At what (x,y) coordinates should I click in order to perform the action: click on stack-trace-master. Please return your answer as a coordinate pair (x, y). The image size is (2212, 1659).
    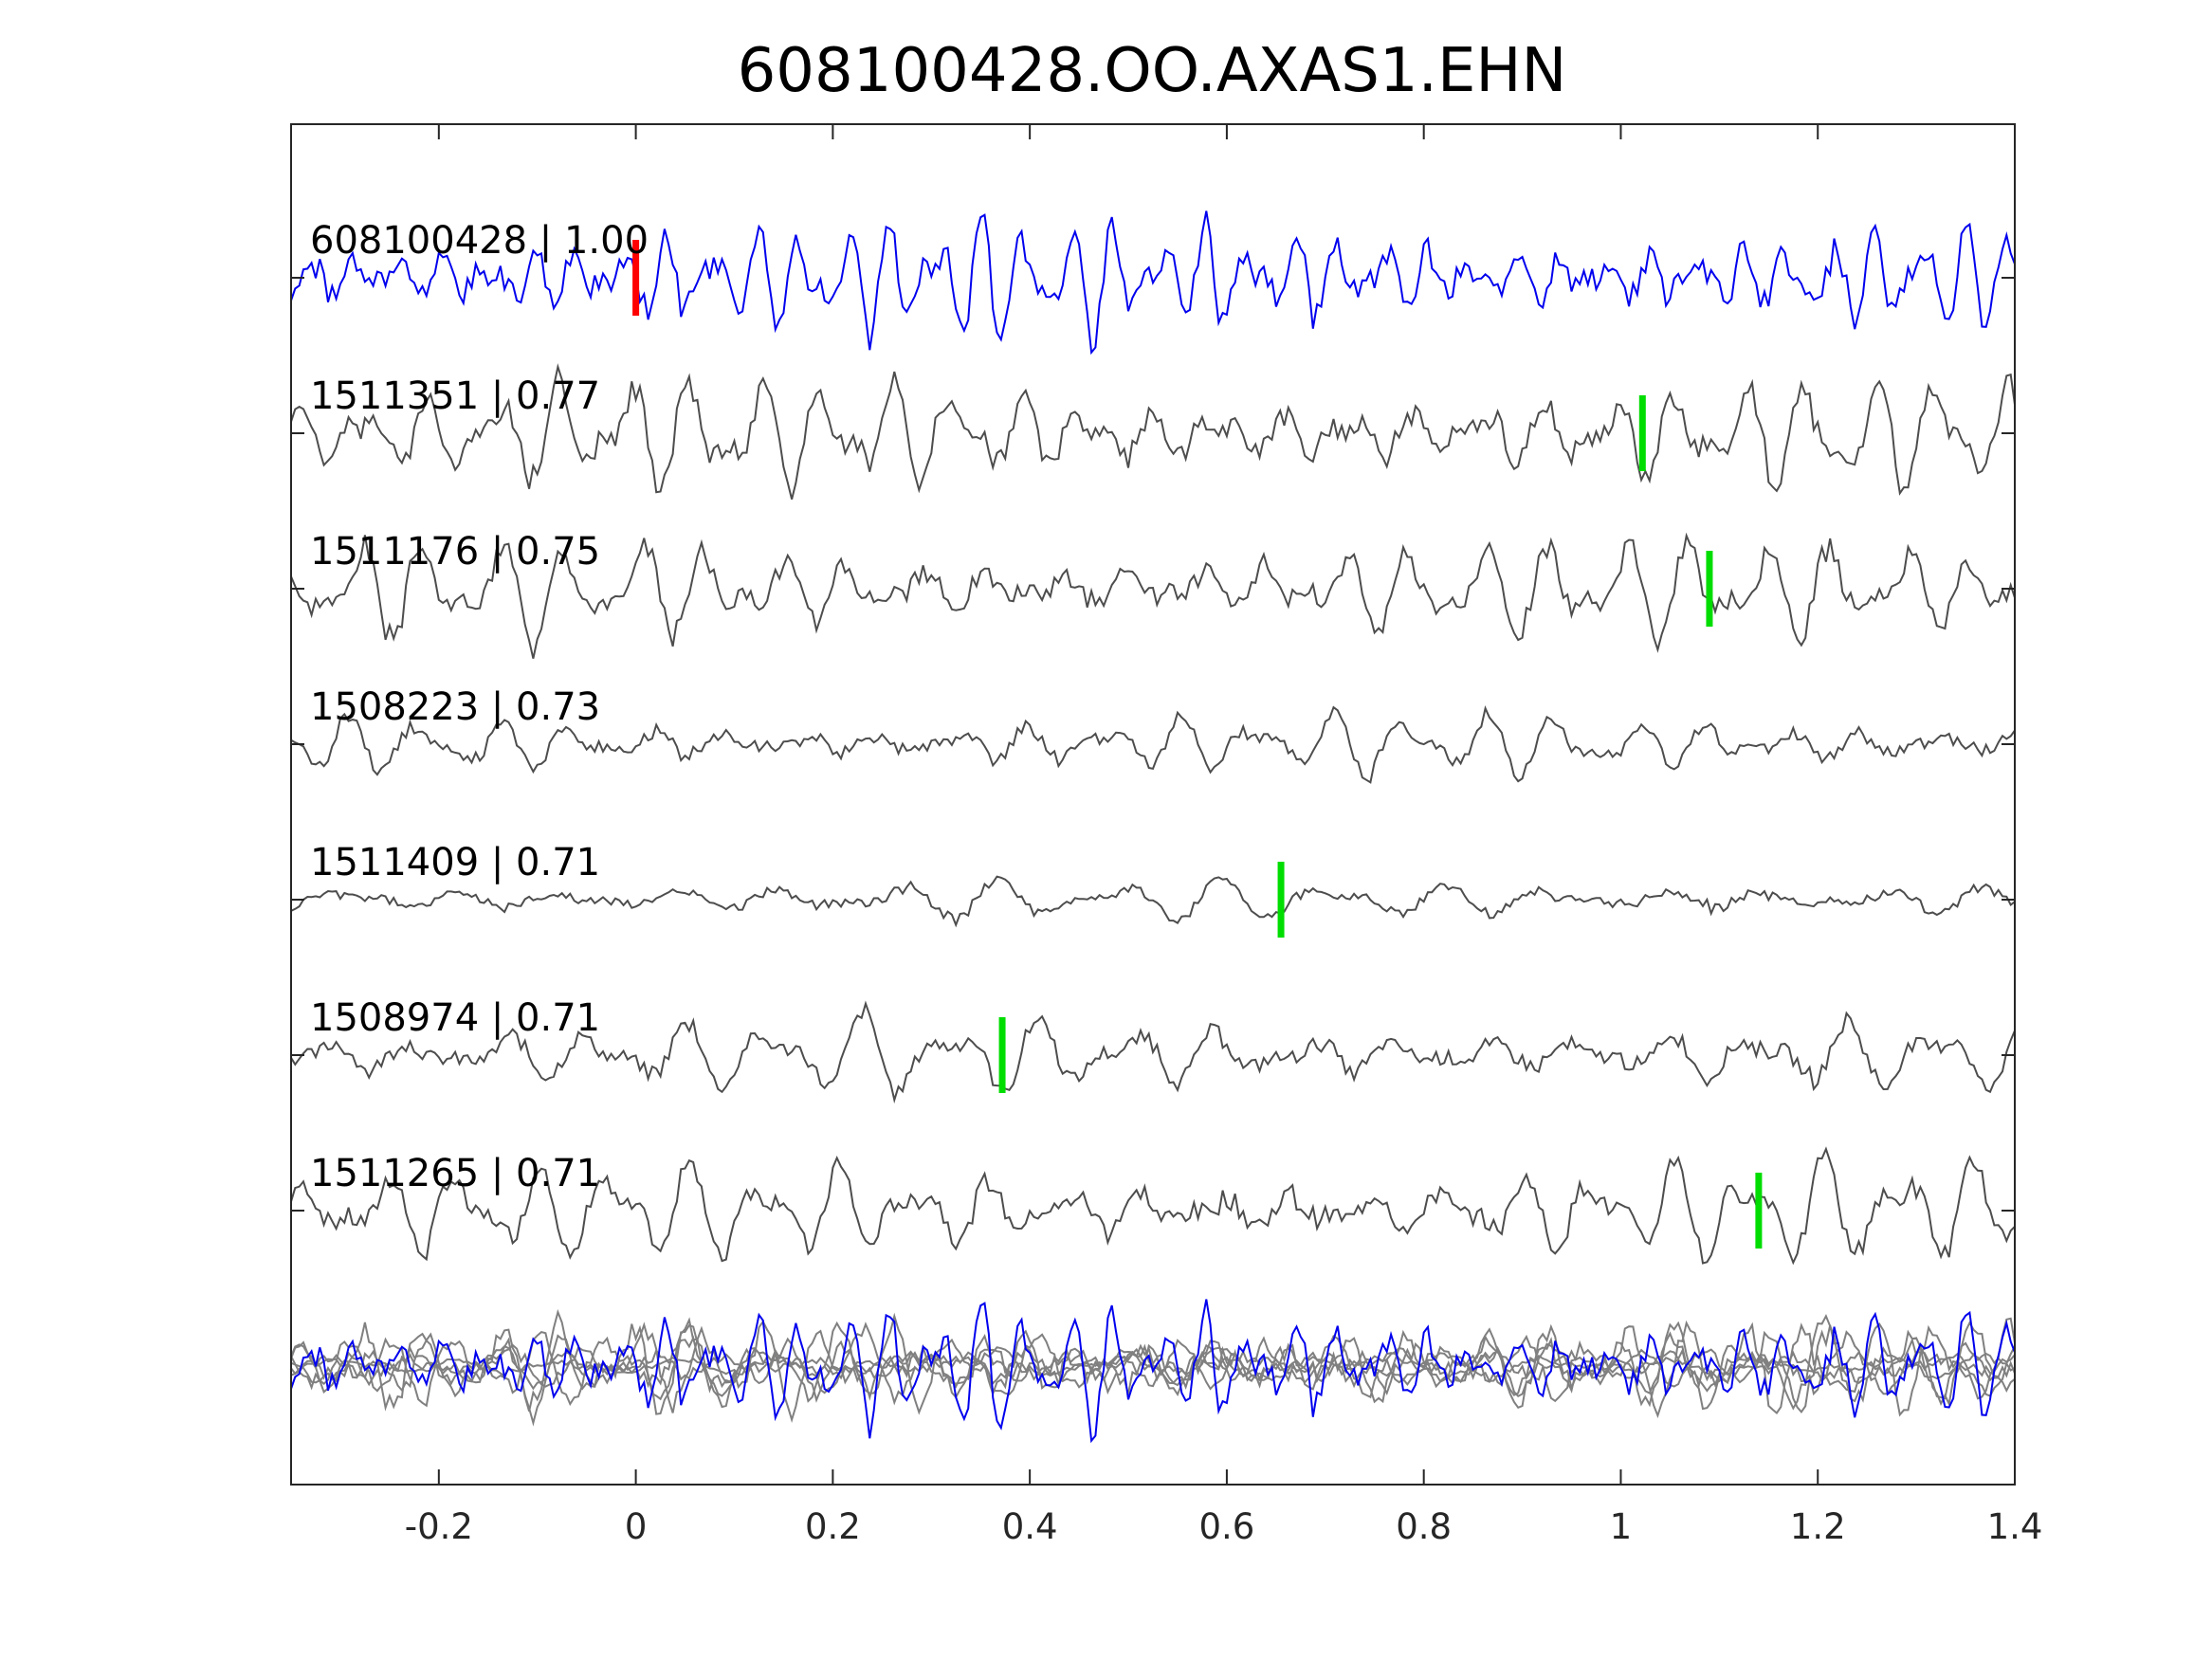
    Looking at the image, I should click on (1153, 1371).